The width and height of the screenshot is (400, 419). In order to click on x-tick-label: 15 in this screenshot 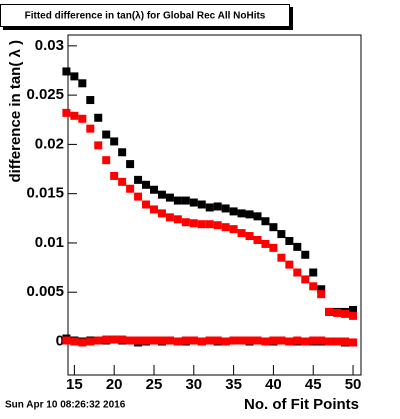, I will do `click(74, 384)`.